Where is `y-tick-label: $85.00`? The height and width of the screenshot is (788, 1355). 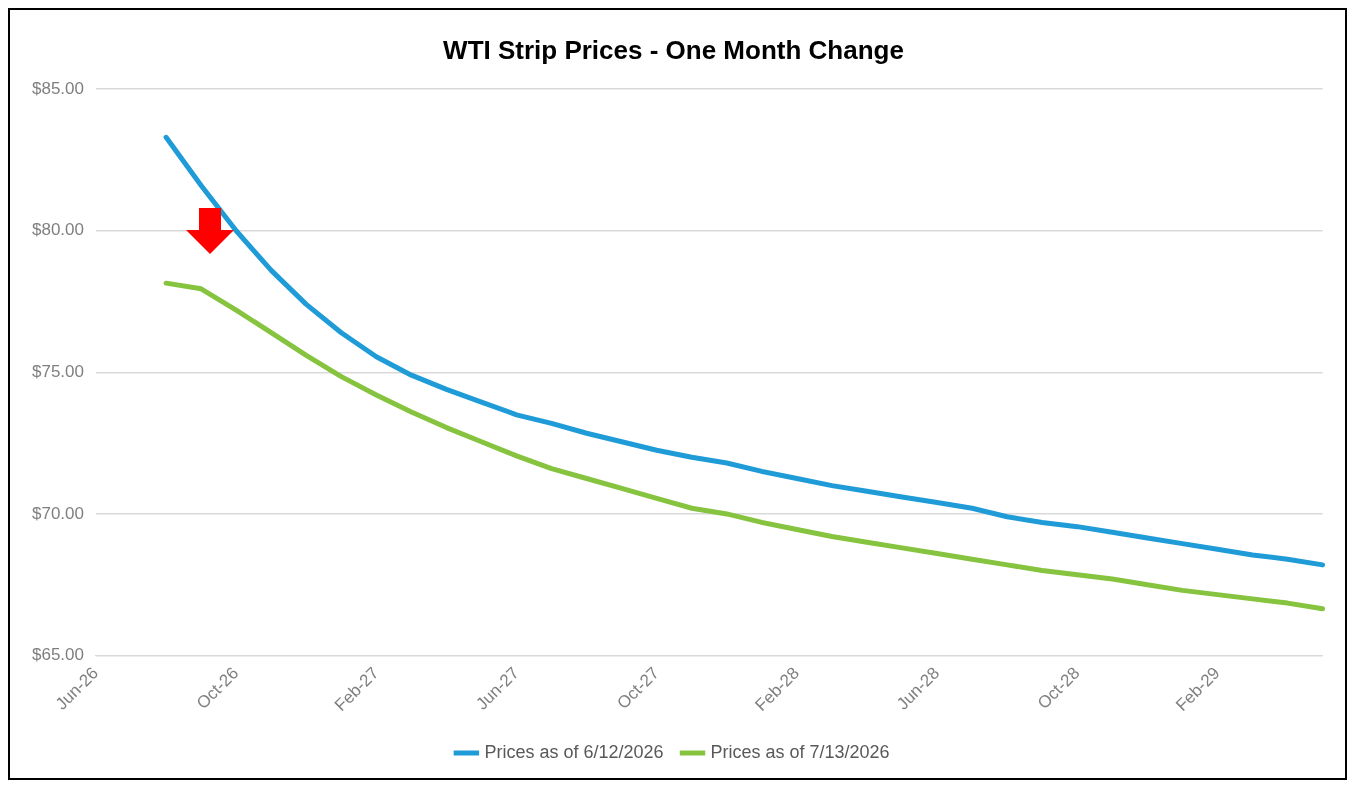
y-tick-label: $85.00 is located at coordinates (58, 88).